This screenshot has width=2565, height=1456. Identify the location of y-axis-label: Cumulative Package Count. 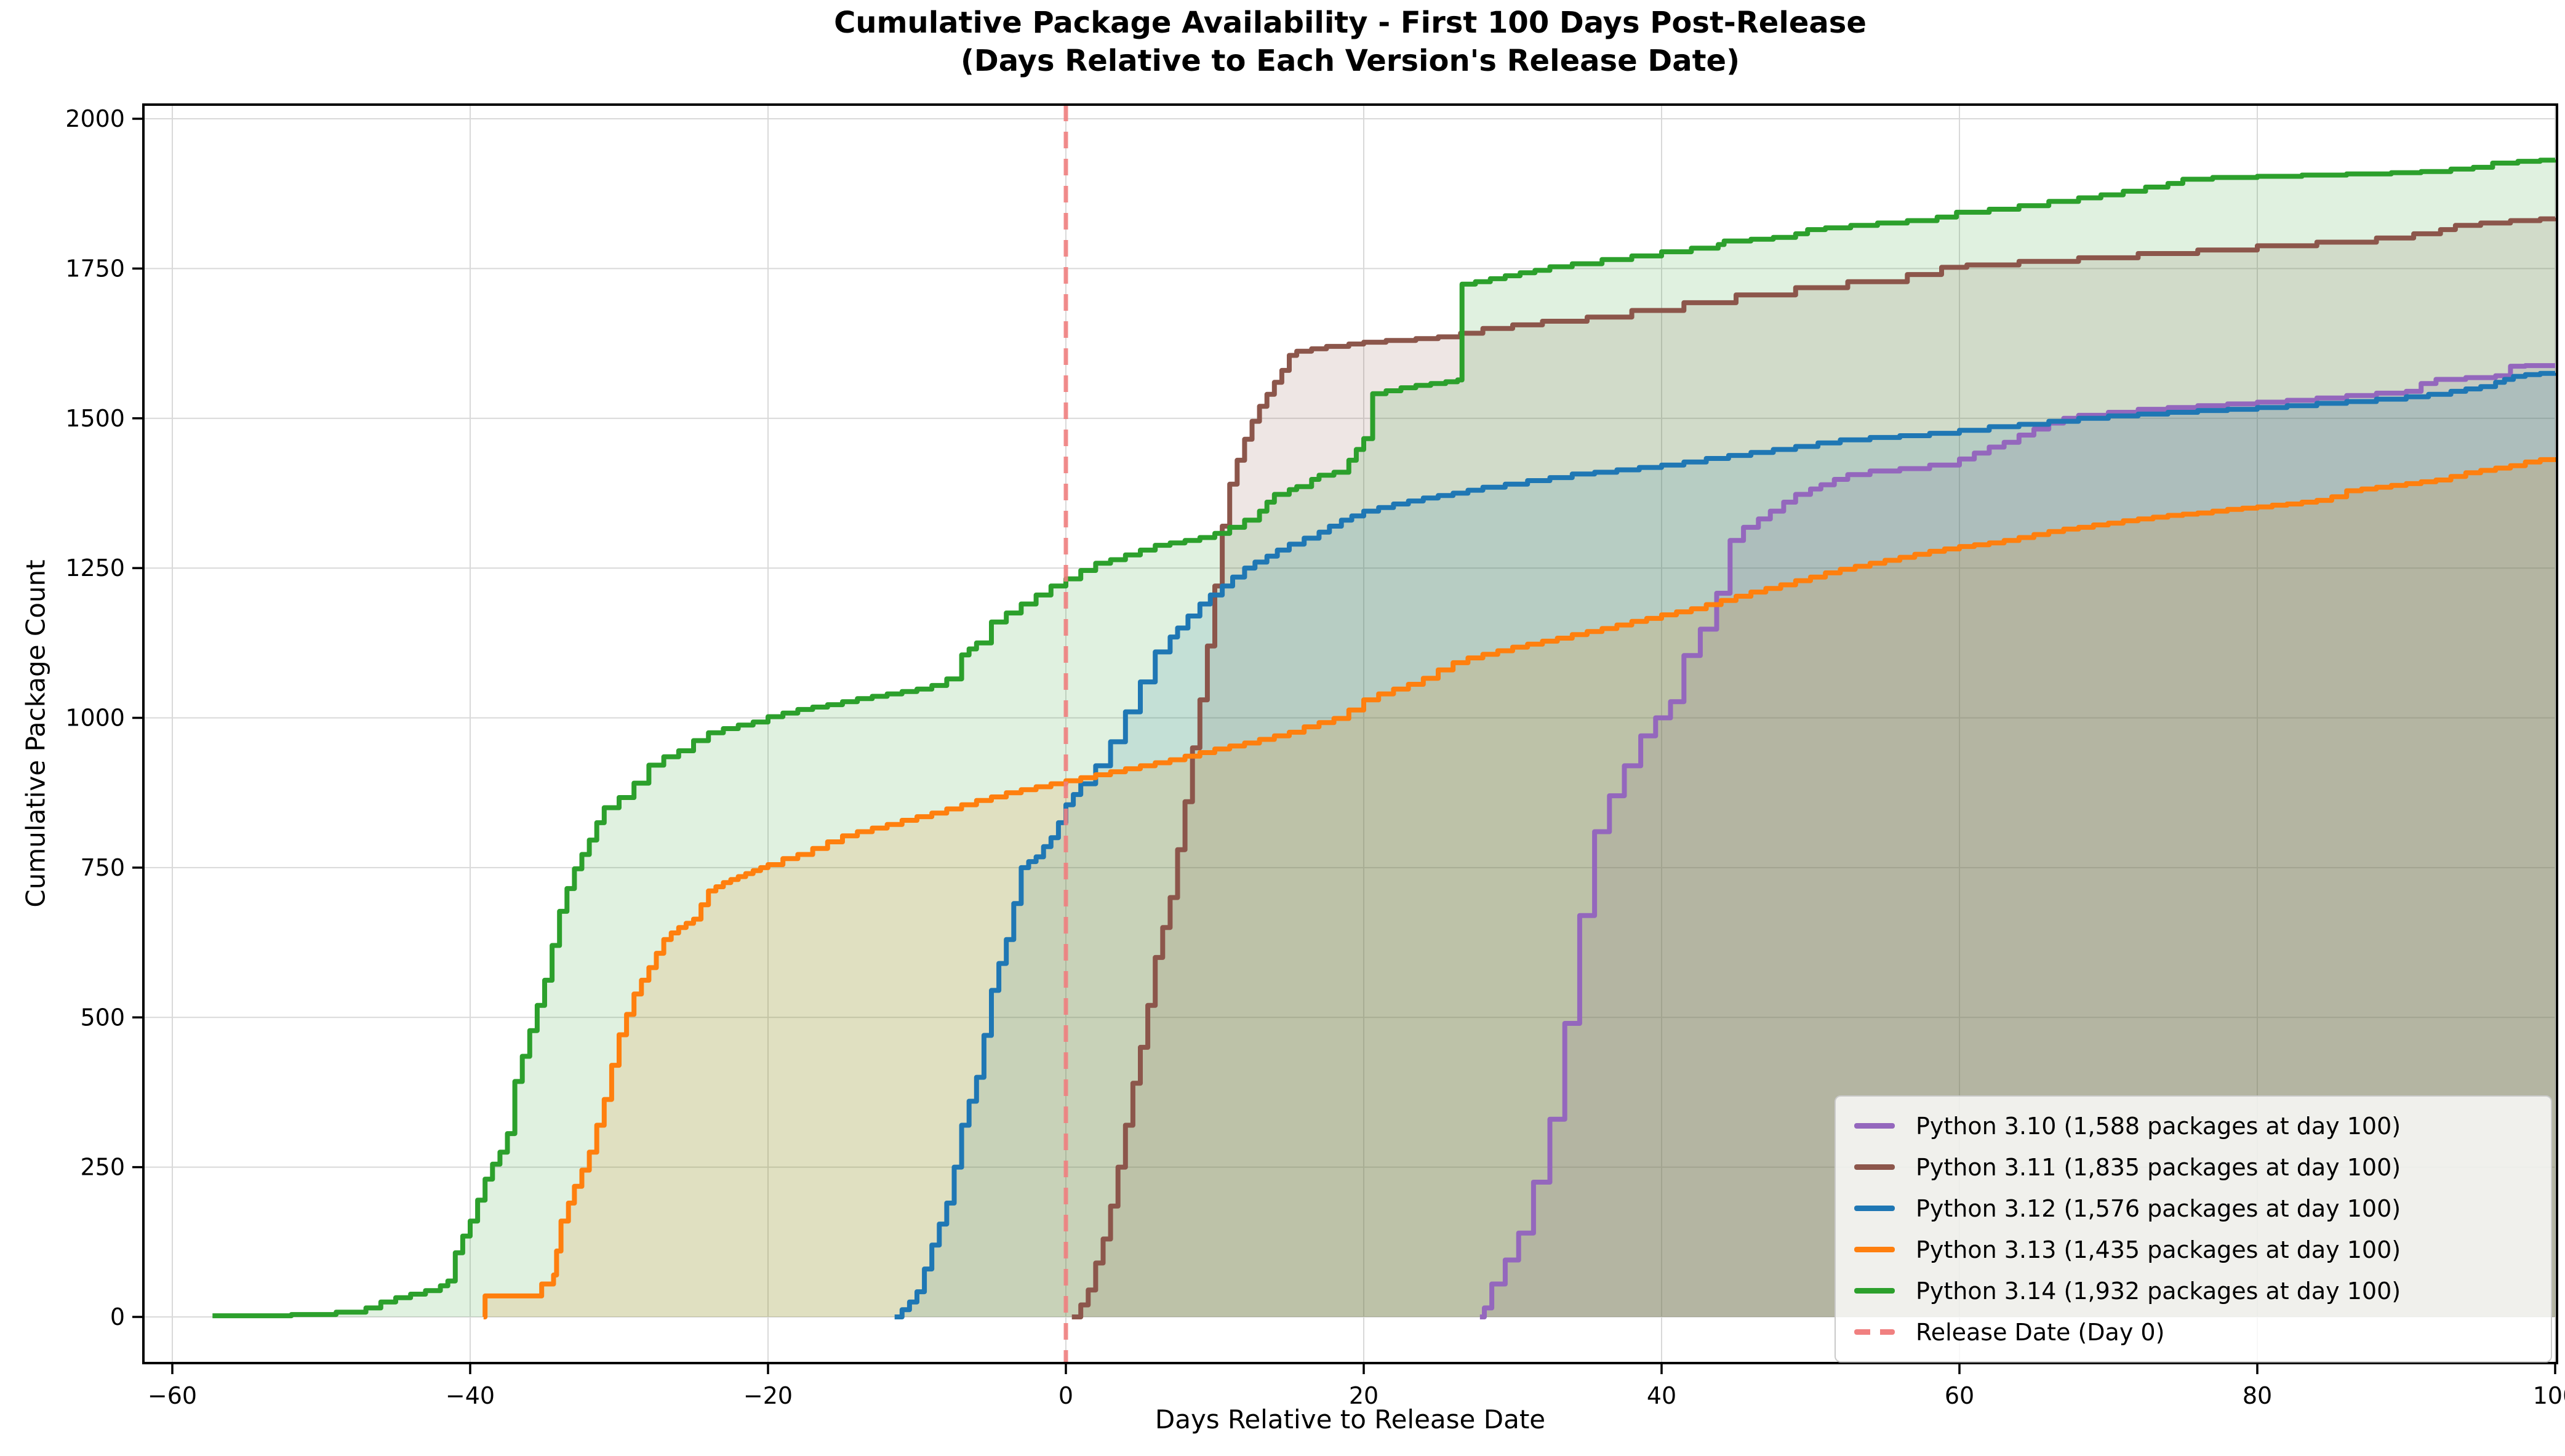
(35, 733).